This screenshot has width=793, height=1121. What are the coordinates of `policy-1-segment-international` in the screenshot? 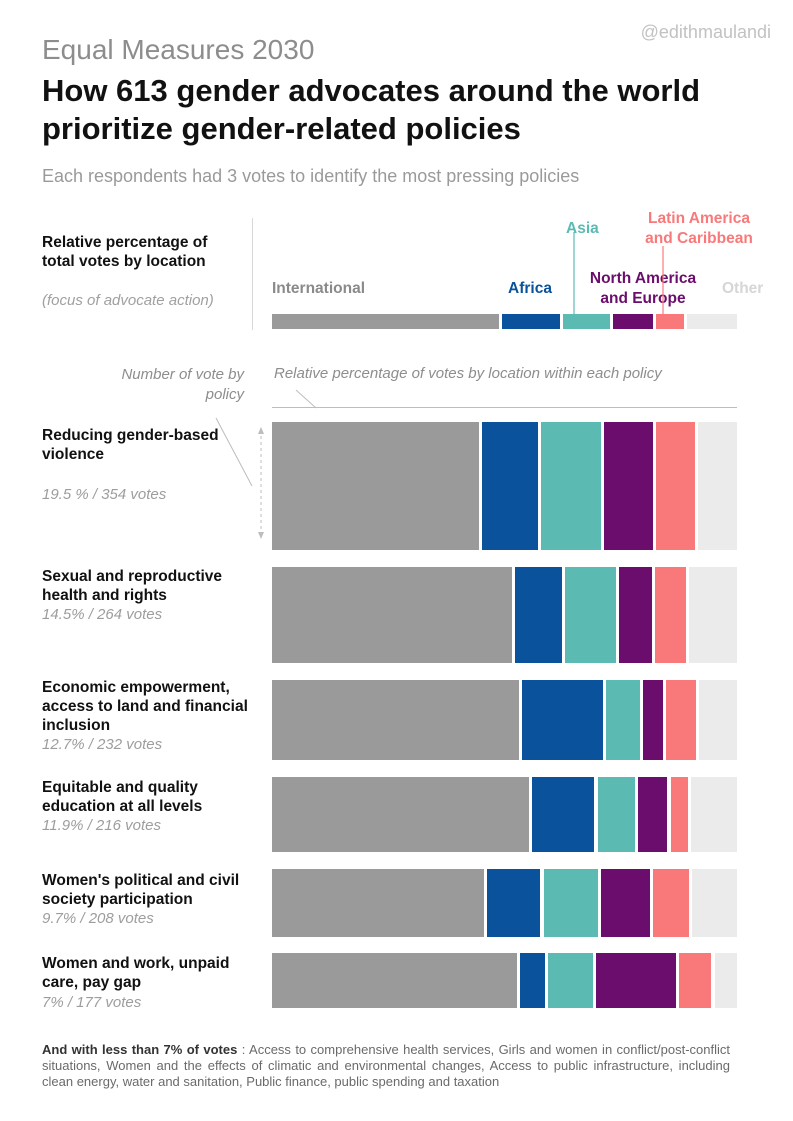 It's located at (392, 615).